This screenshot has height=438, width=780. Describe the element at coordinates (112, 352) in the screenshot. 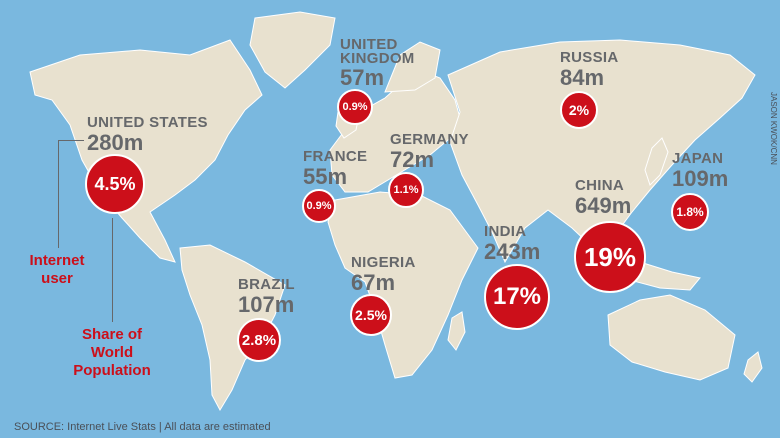

I see `legend-share-of-world-population: Share of World Population` at that location.